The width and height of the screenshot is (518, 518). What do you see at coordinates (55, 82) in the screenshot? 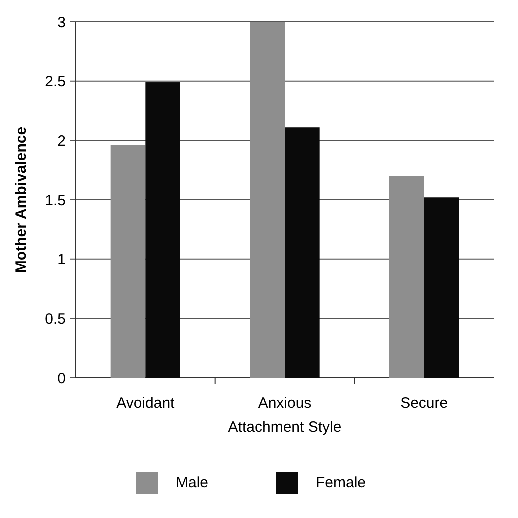
I see `y-tick-label: 2.5` at bounding box center [55, 82].